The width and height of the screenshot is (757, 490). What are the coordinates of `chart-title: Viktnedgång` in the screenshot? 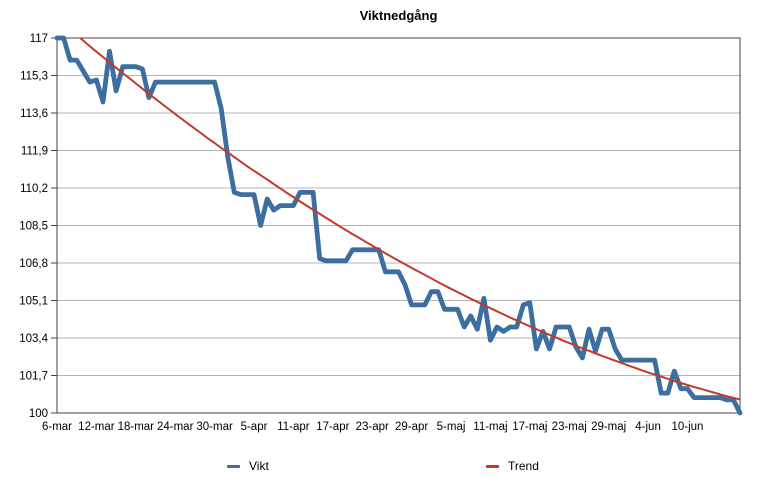 It's located at (398, 15).